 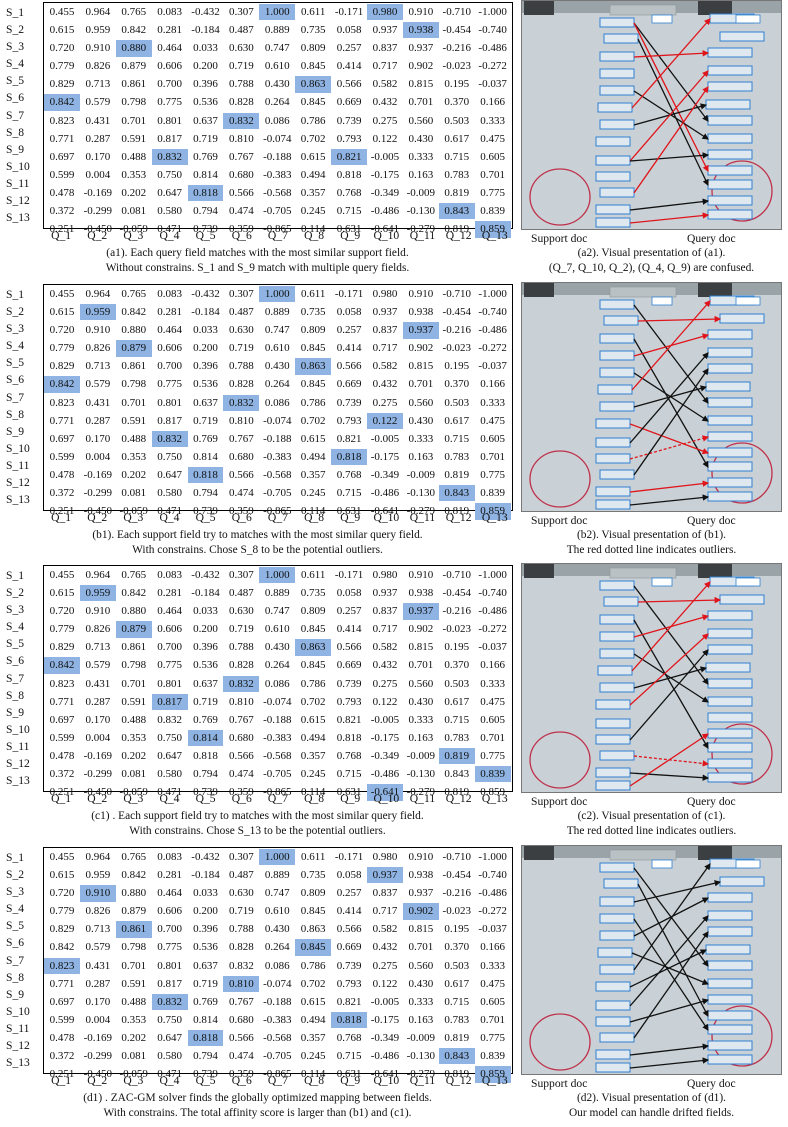 I want to click on matrix-cell: 0.821, so click(x=349, y=1001).